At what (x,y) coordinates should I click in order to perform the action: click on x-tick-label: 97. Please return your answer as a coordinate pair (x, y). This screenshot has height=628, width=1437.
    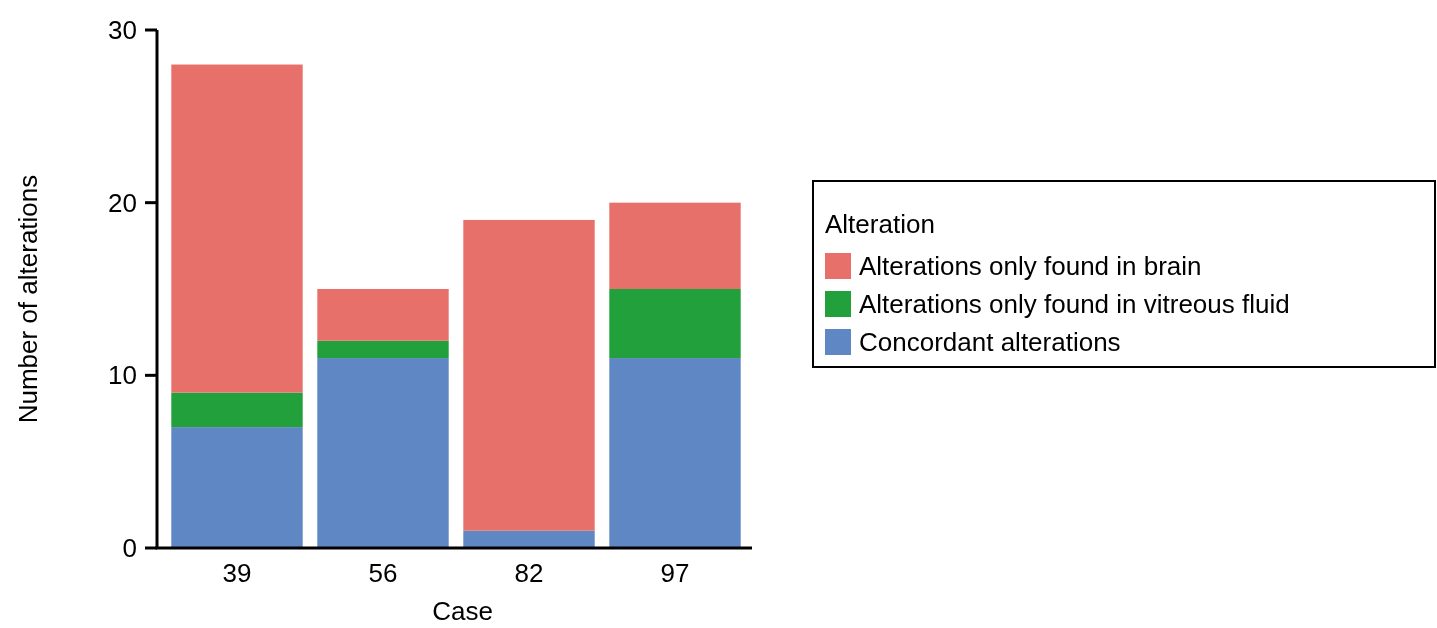
    Looking at the image, I should click on (675, 573).